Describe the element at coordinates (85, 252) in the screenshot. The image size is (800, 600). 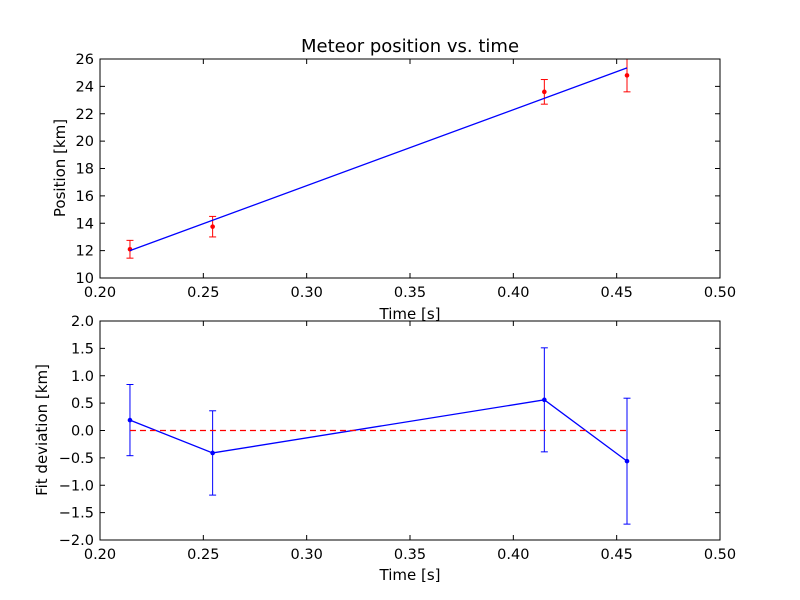
I see `y-tick-label: 12` at that location.